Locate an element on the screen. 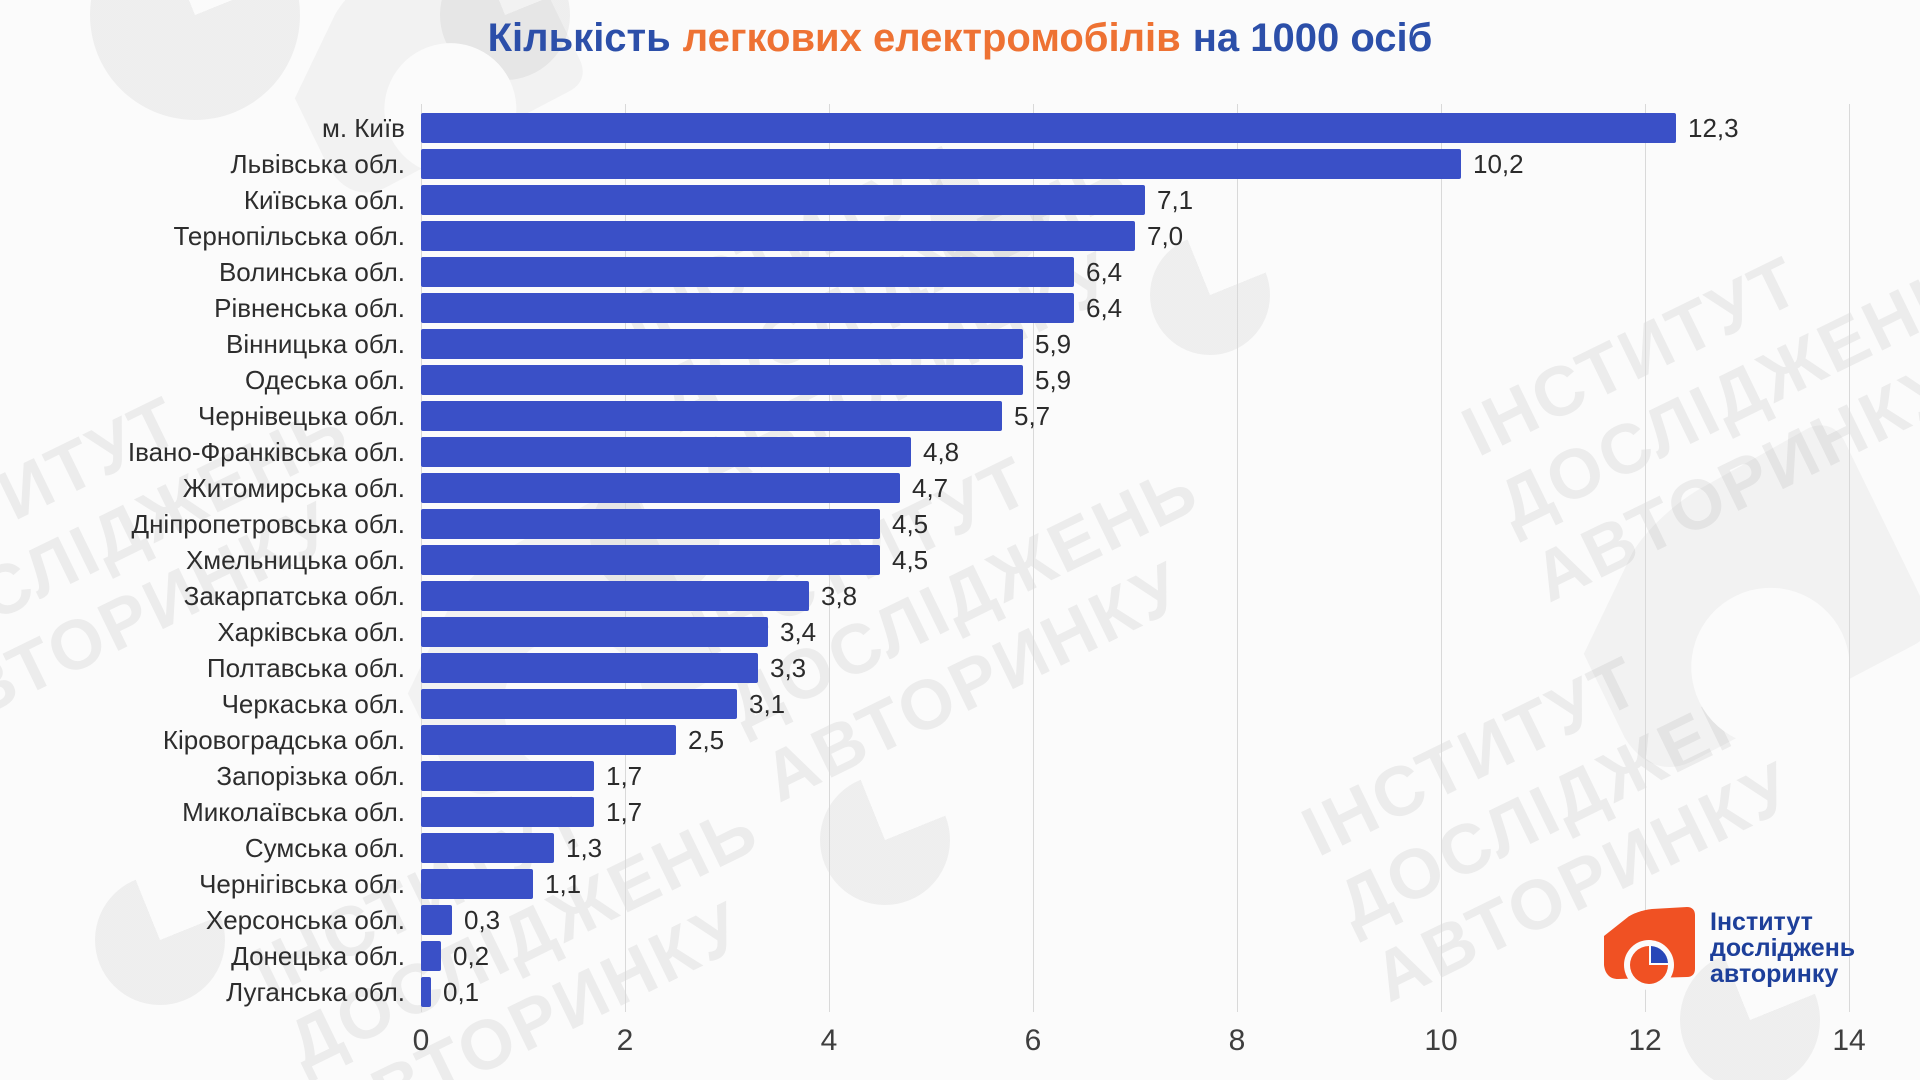 This screenshot has height=1080, width=1920. bar-value-label: 10,2 is located at coordinates (1498, 164).